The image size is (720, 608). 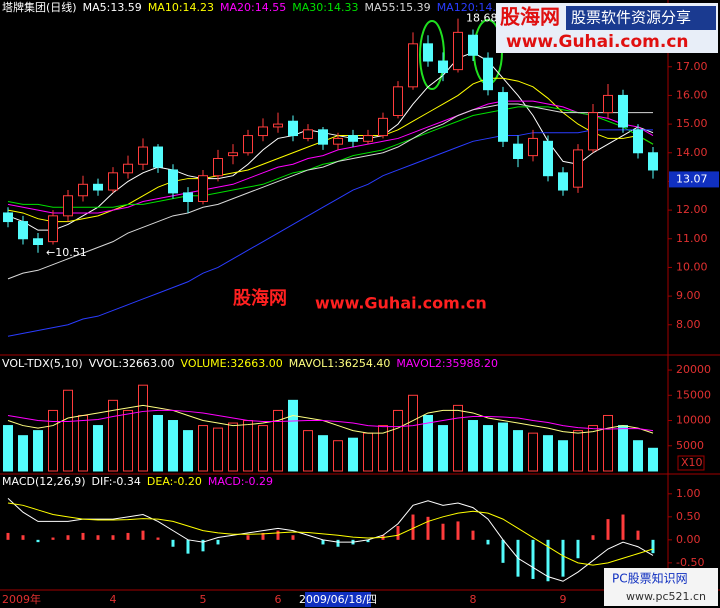 What do you see at coordinates (473, 599) in the screenshot?
I see `x-tick-label: 8` at bounding box center [473, 599].